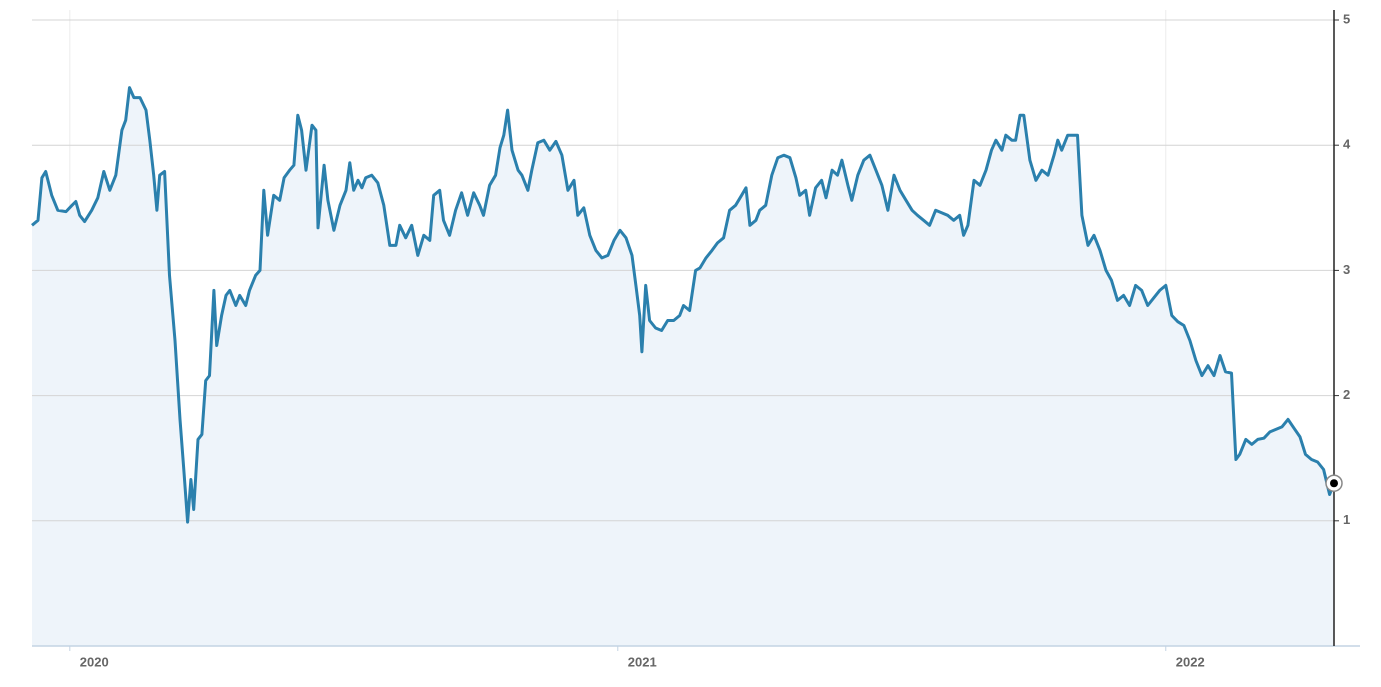 The image size is (1381, 687). What do you see at coordinates (1190, 661) in the screenshot?
I see `x-tick-label: 2022` at bounding box center [1190, 661].